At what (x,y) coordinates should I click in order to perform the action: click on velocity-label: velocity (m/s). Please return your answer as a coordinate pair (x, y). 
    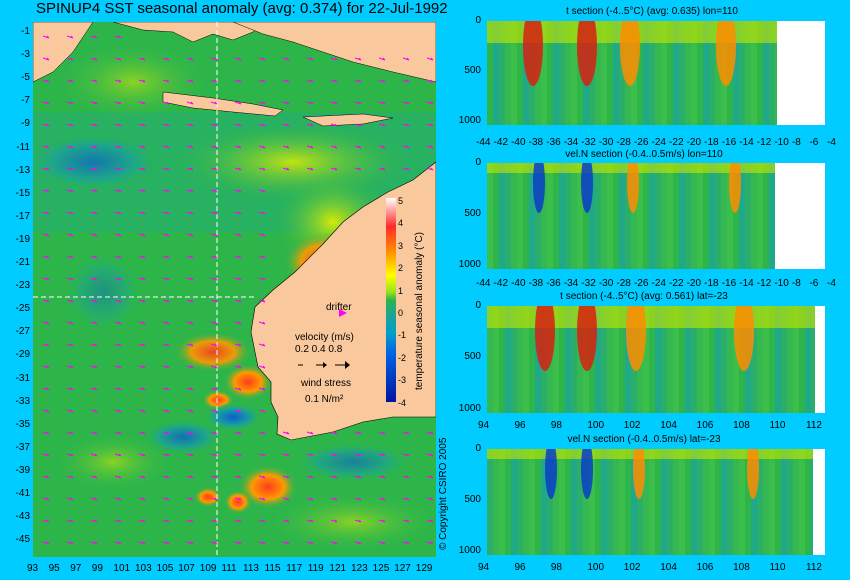
    Looking at the image, I should click on (324, 337).